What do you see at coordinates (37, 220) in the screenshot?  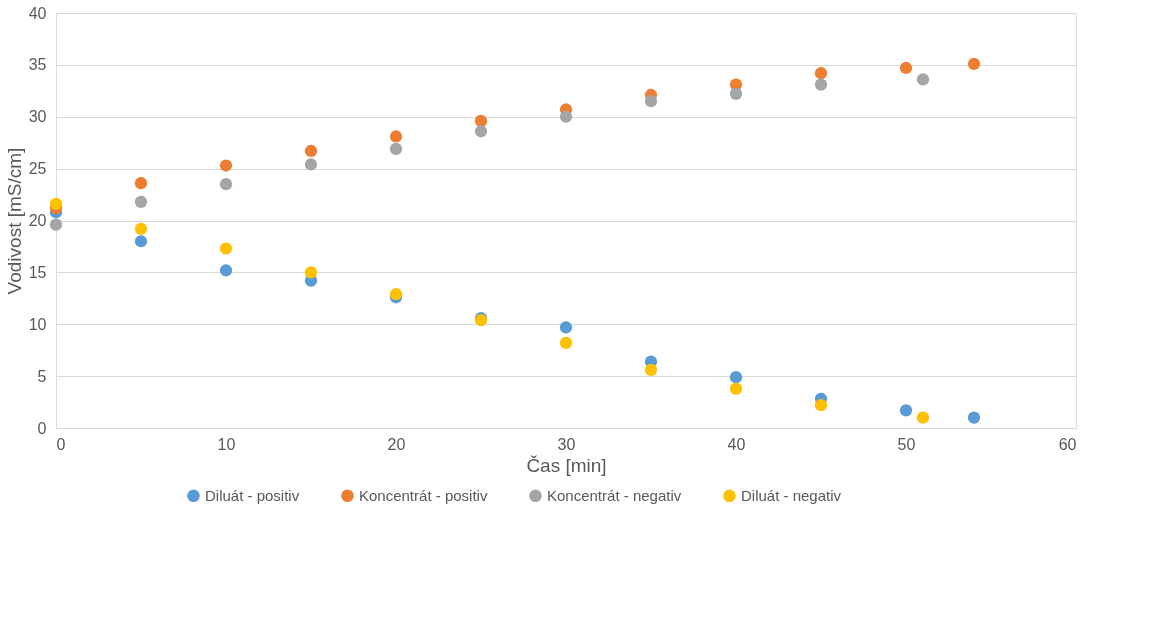 I see `y-tick-label: 20` at bounding box center [37, 220].